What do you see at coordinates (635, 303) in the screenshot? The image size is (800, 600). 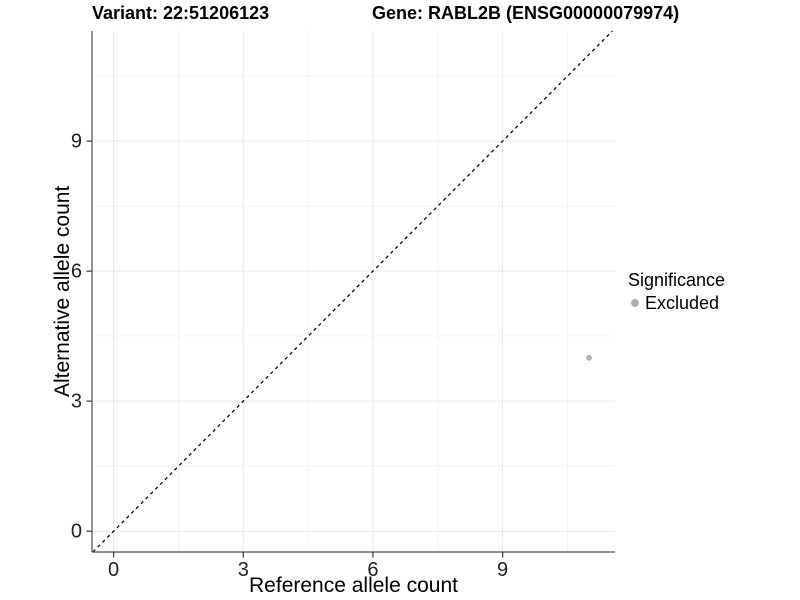 I see `legend-point-icon` at bounding box center [635, 303].